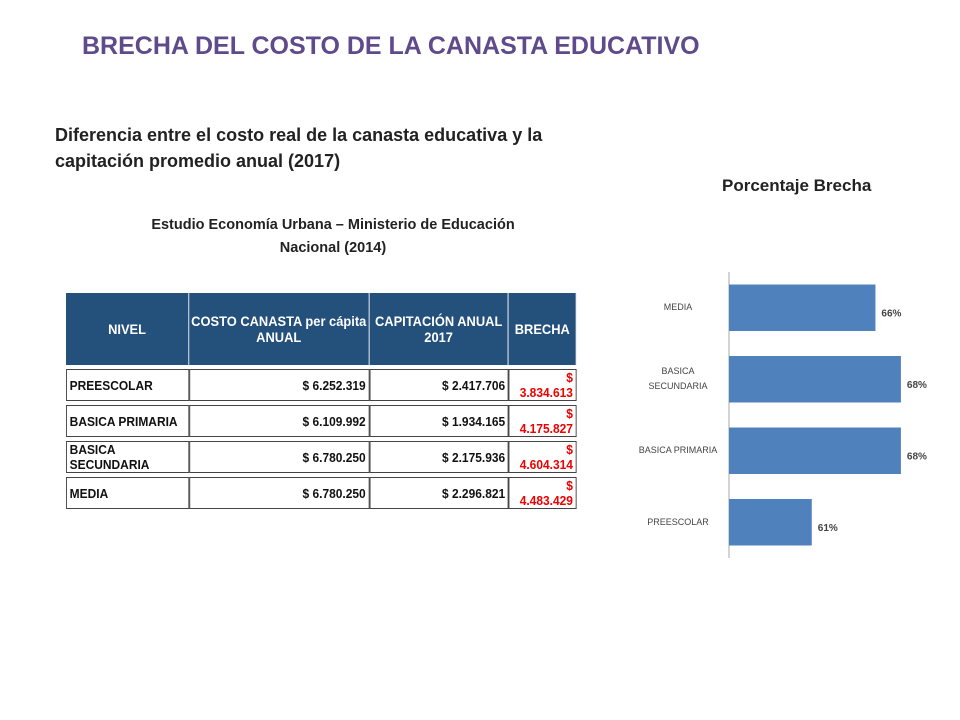 This screenshot has width=960, height=720. I want to click on table-row: MEDIA $ 6.780.250 $ 2.296.821 $ 4.483.429, so click(321, 493).